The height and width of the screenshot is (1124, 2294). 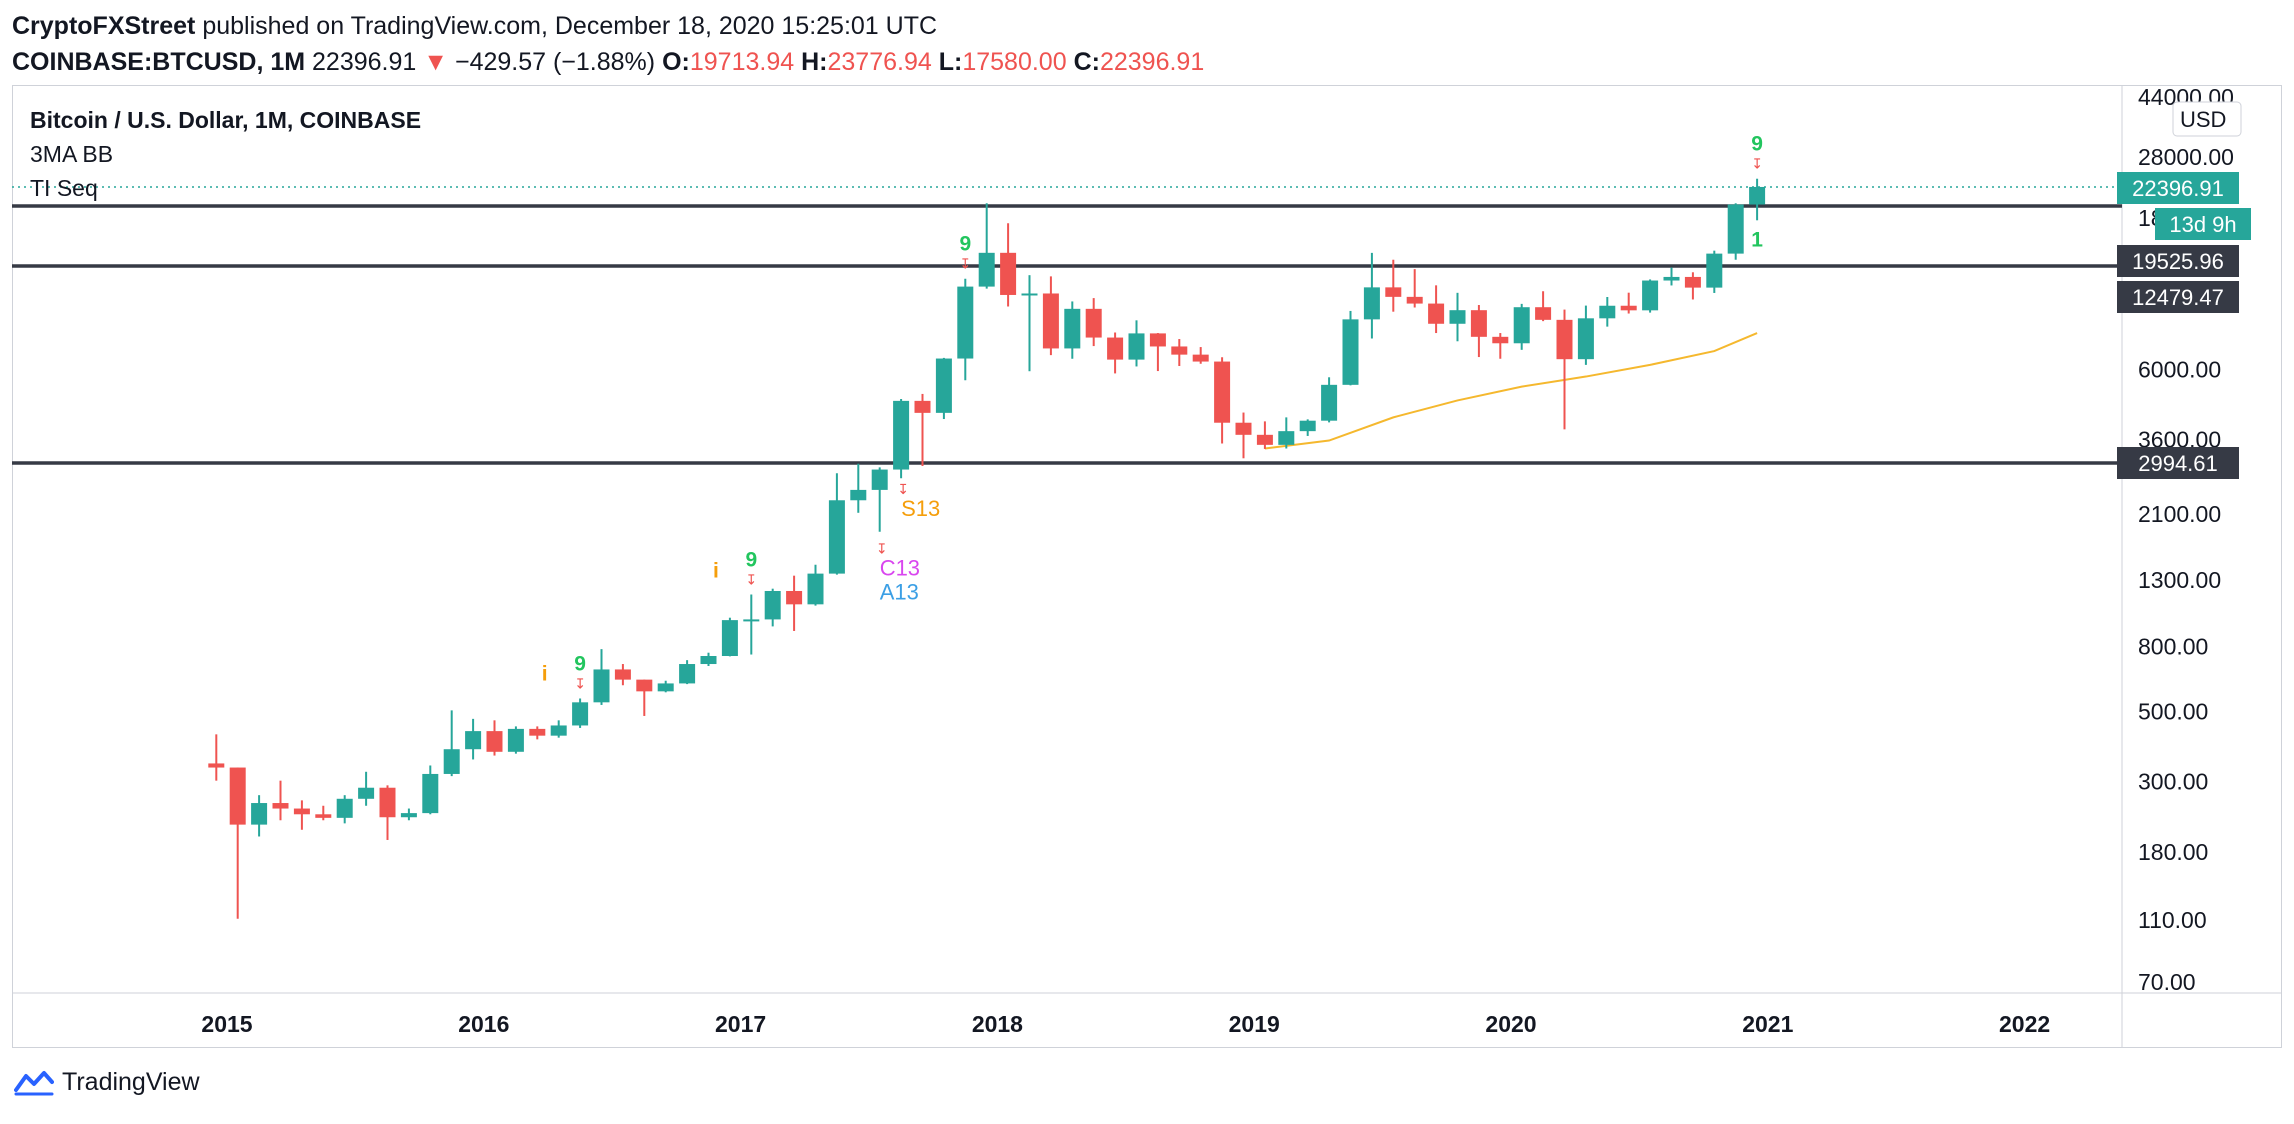 I want to click on y-tick-label: 28000.00, so click(x=2186, y=157).